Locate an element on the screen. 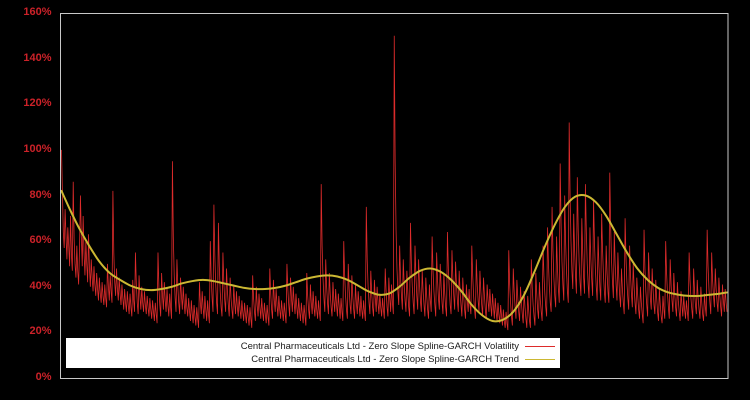 Image resolution: width=750 pixels, height=400 pixels. y-tick-label: 20% is located at coordinates (40, 331).